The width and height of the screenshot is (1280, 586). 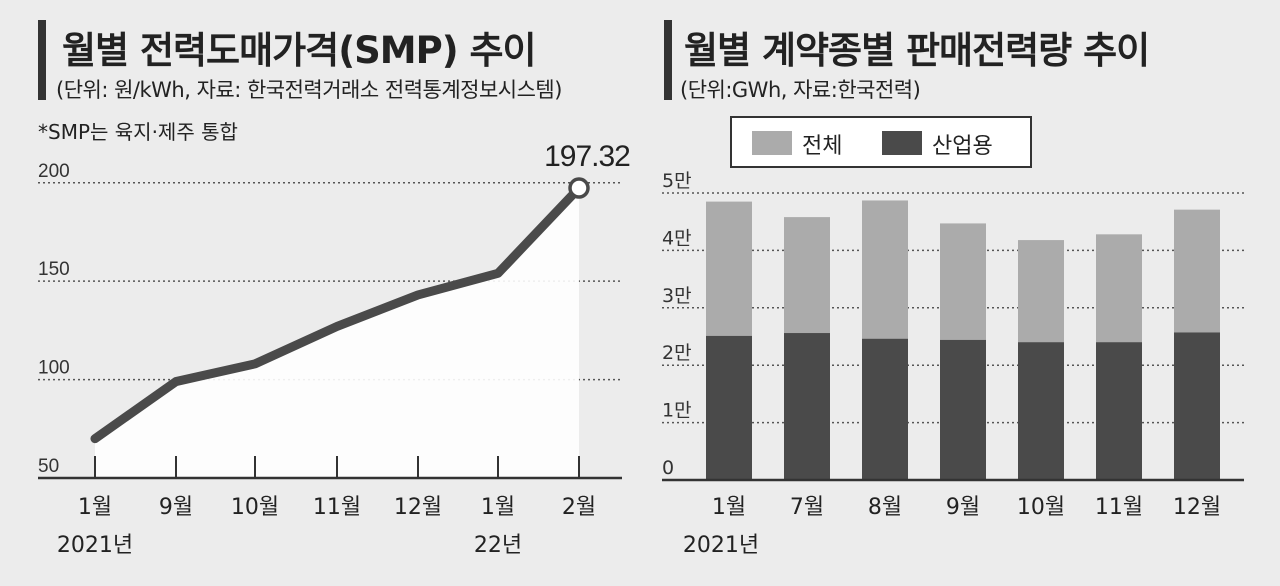 What do you see at coordinates (677, 353) in the screenshot?
I see `y-tick-label: 2만` at bounding box center [677, 353].